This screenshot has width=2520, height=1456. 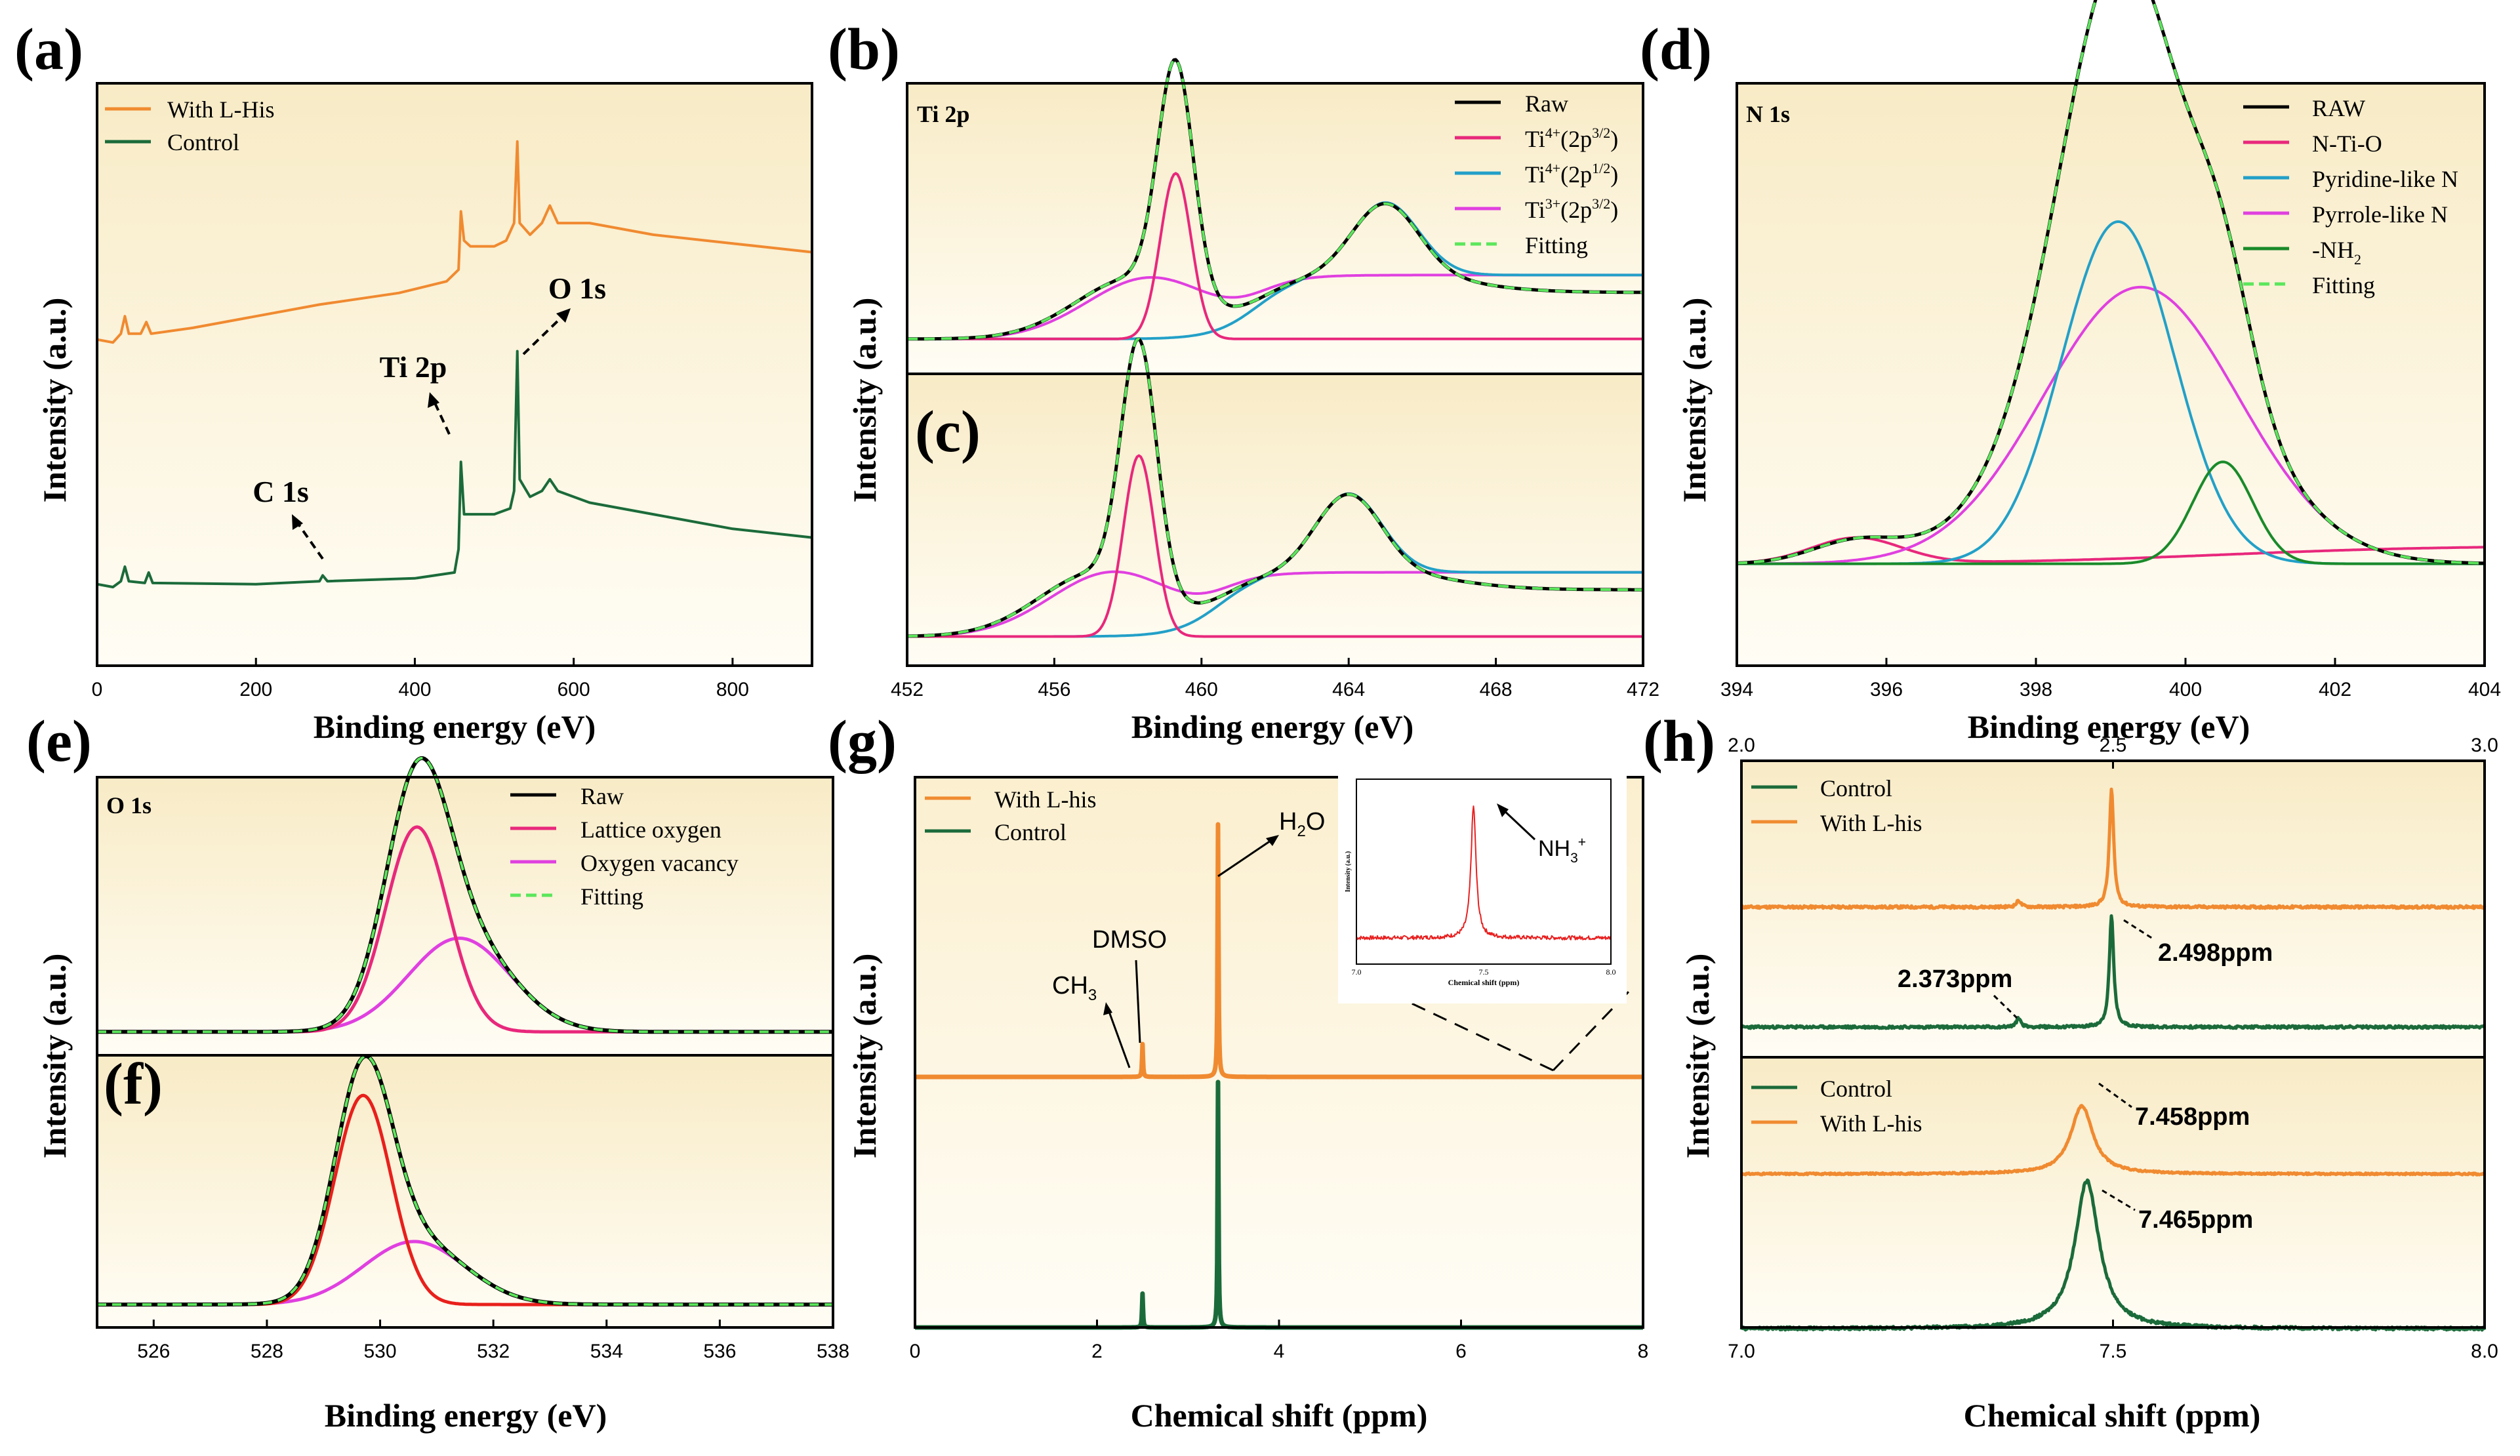 What do you see at coordinates (1496, 689) in the screenshot?
I see `panel-c-xtick-label-4: 468` at bounding box center [1496, 689].